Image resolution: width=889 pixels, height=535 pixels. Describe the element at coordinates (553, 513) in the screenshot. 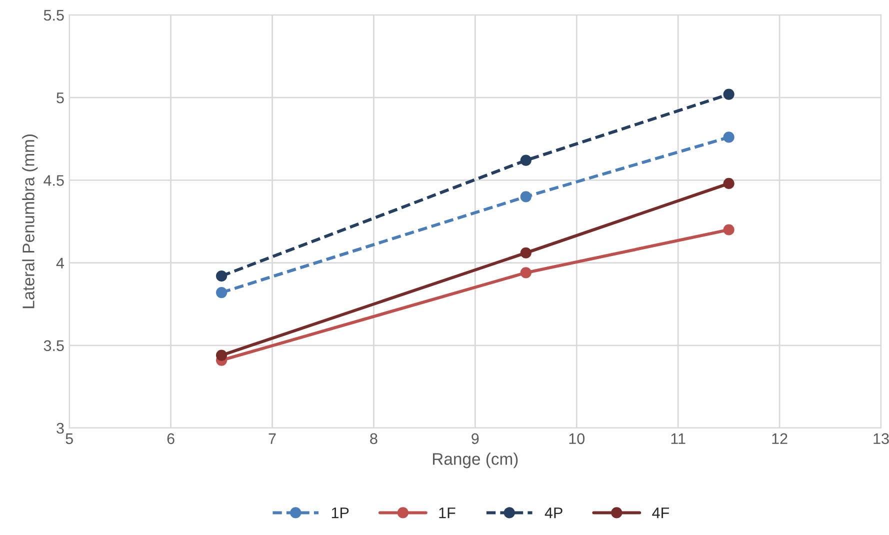

I see `legend-label: 4P` at that location.